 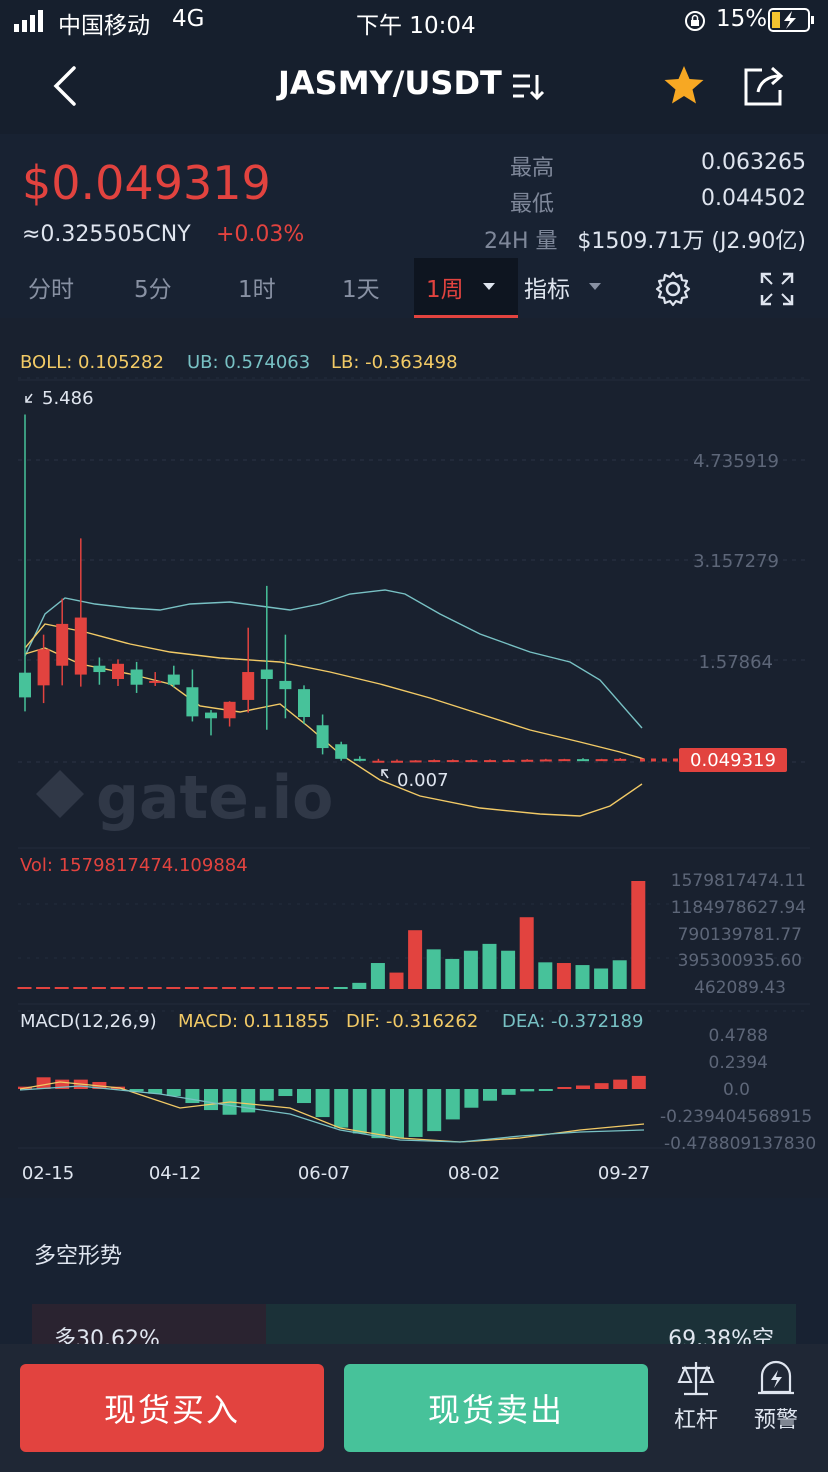 I want to click on long-short-bar: 多30.62% 69.38%空, so click(x=414, y=1328).